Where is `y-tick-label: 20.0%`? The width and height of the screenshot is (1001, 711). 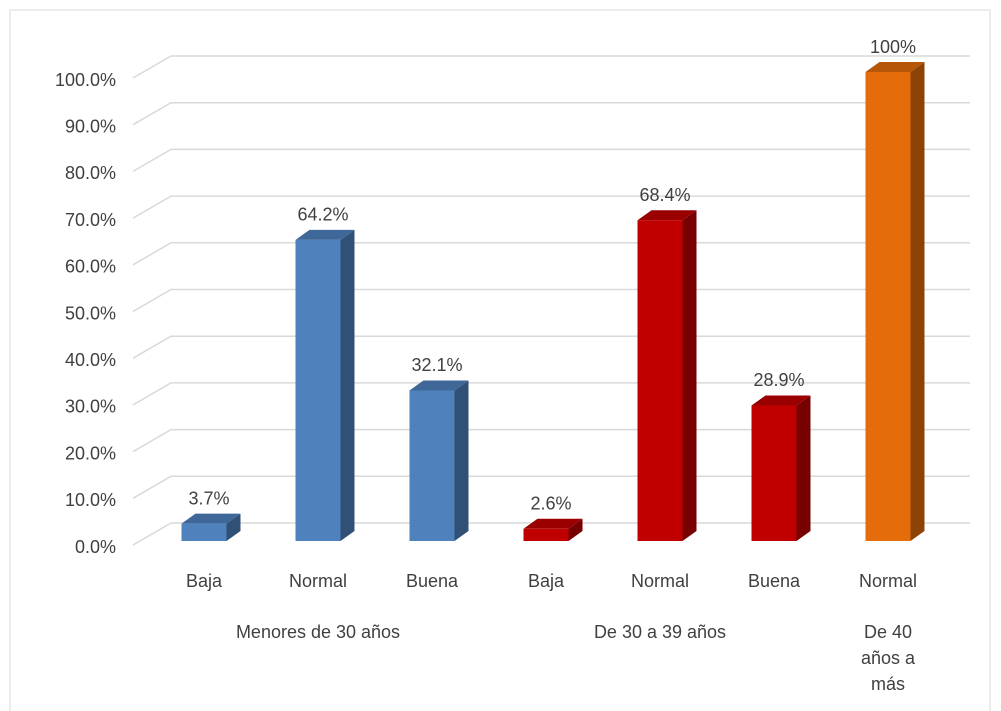
y-tick-label: 20.0% is located at coordinates (90, 453).